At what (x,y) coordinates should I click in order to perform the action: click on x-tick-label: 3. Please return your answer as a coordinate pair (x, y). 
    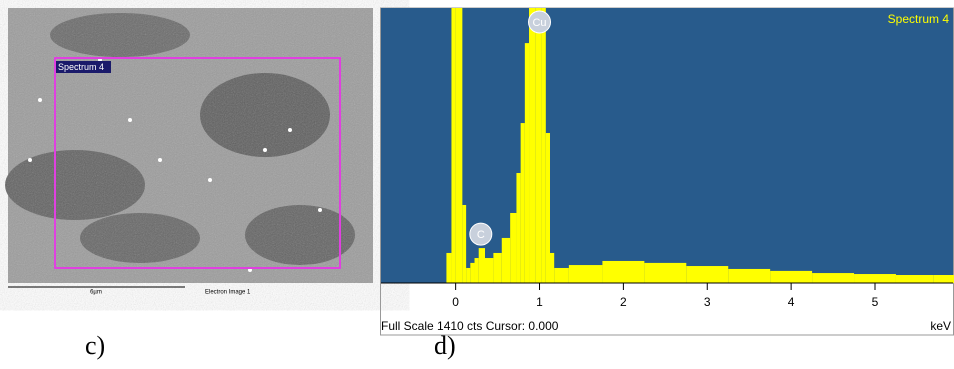
    Looking at the image, I should click on (707, 302).